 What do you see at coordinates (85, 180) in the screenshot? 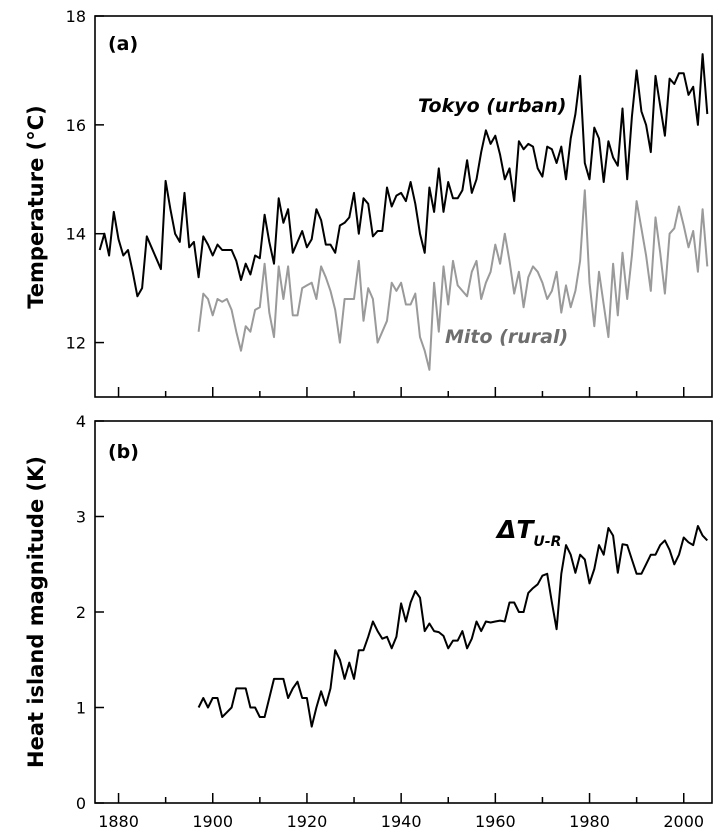
I see `panel-a-y-ticks: 12 14 16 18` at bounding box center [85, 180].